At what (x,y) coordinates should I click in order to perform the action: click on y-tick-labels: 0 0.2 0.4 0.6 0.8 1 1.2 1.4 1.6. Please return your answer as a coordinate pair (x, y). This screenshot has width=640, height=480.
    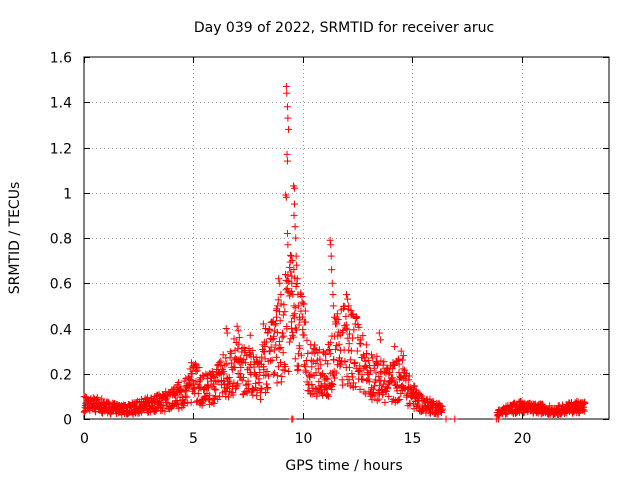
    Looking at the image, I should click on (61, 240).